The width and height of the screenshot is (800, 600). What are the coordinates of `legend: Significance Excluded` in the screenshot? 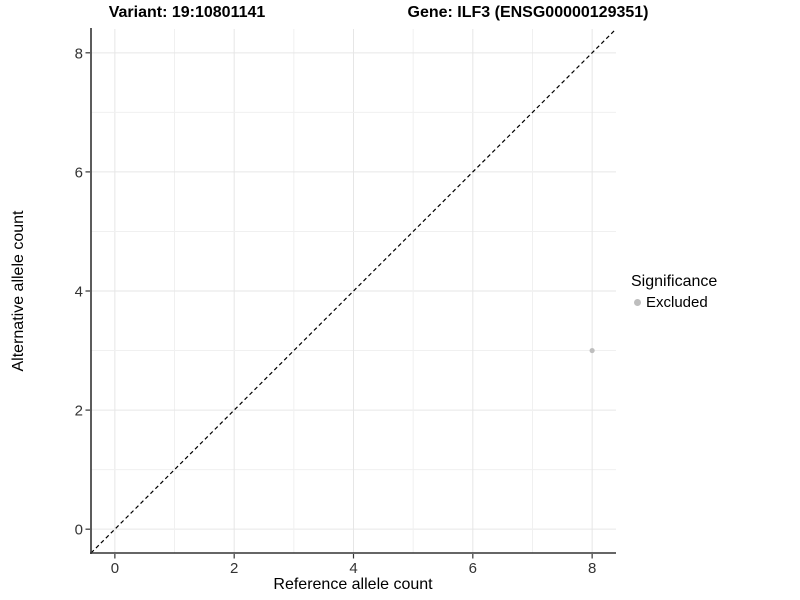 It's located at (674, 292).